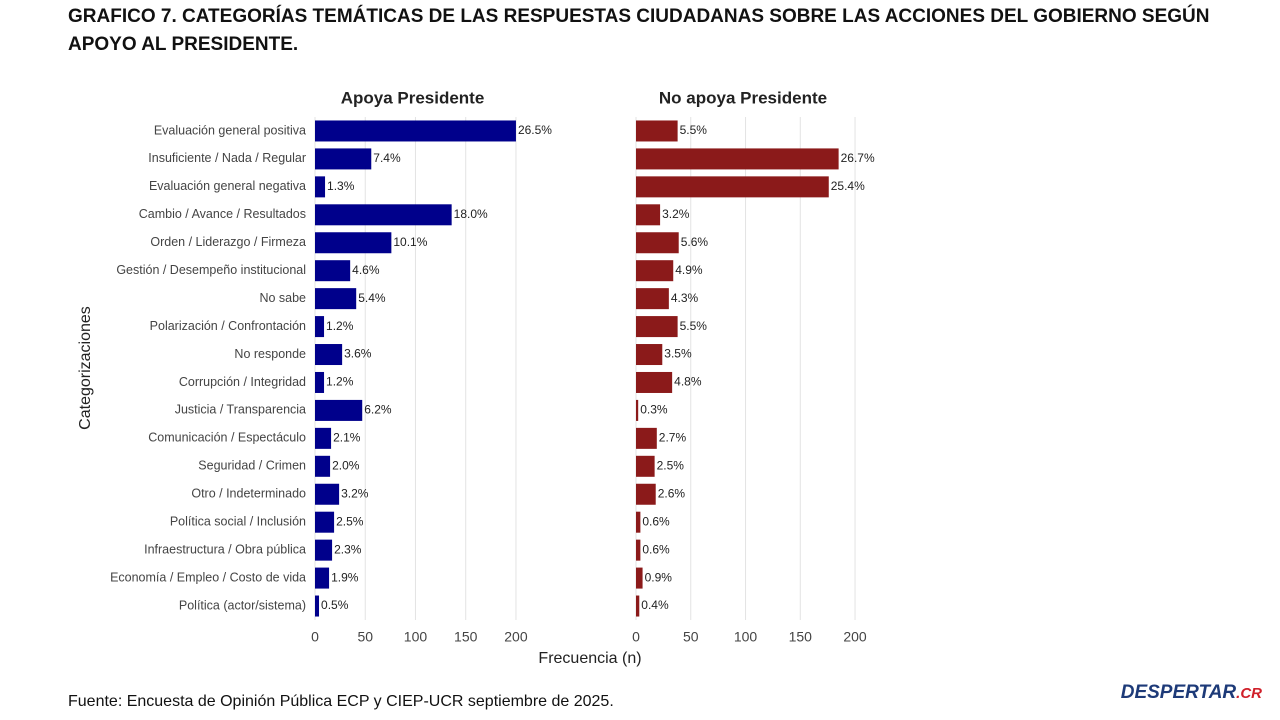  What do you see at coordinates (242, 382) in the screenshot?
I see `y-tick-label: Corrupción / Integridad` at bounding box center [242, 382].